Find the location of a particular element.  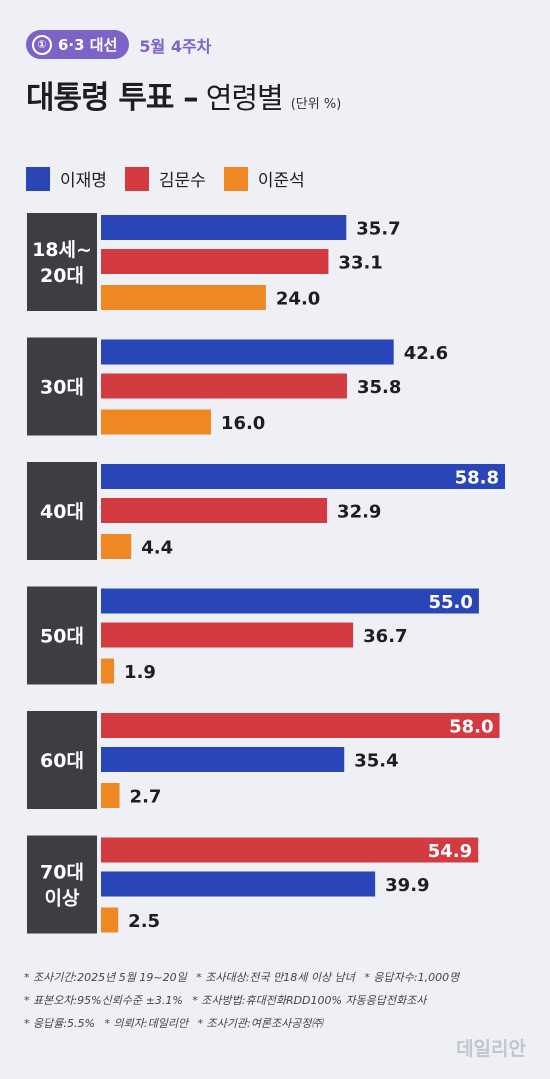

note-period: * 조사기간:2025년 5월 19~20일 is located at coordinates (105, 977).